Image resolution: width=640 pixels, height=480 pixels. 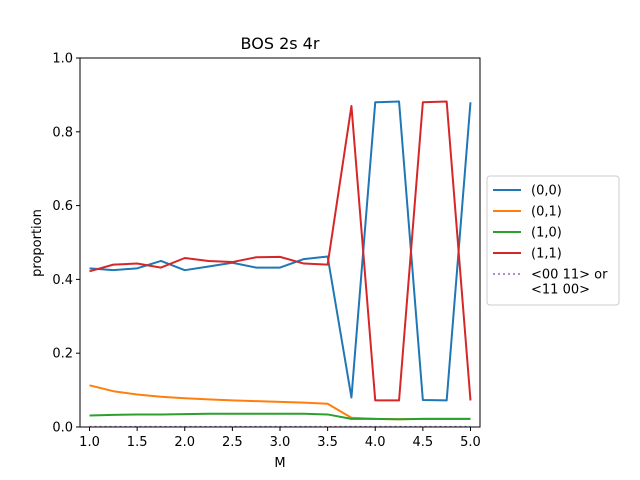 I want to click on y-tick-label: 0.0, so click(x=62, y=428).